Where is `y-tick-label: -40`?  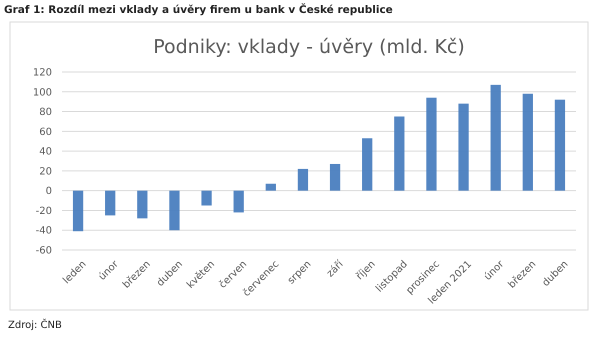 y-tick-label: -40 is located at coordinates (44, 231).